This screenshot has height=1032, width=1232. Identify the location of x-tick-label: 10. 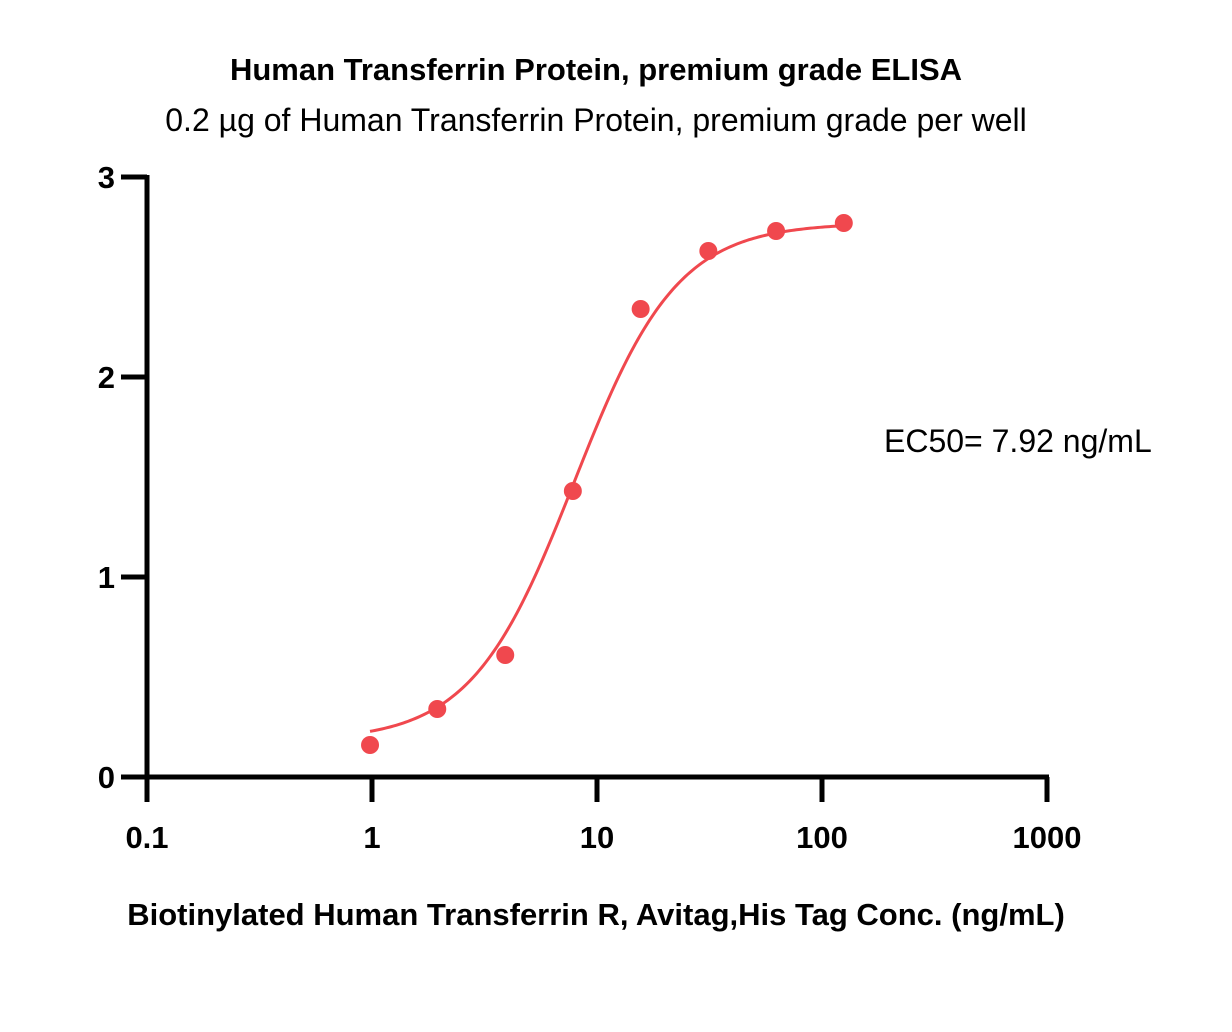
(597, 837).